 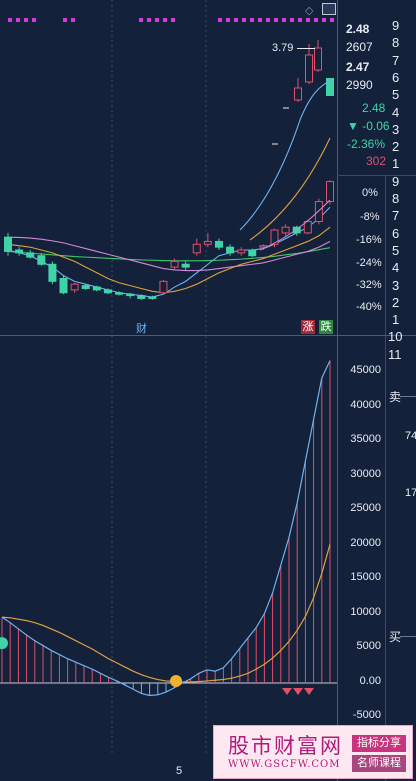 What do you see at coordinates (308, 327) in the screenshot?
I see `rise-marker: 涨` at bounding box center [308, 327].